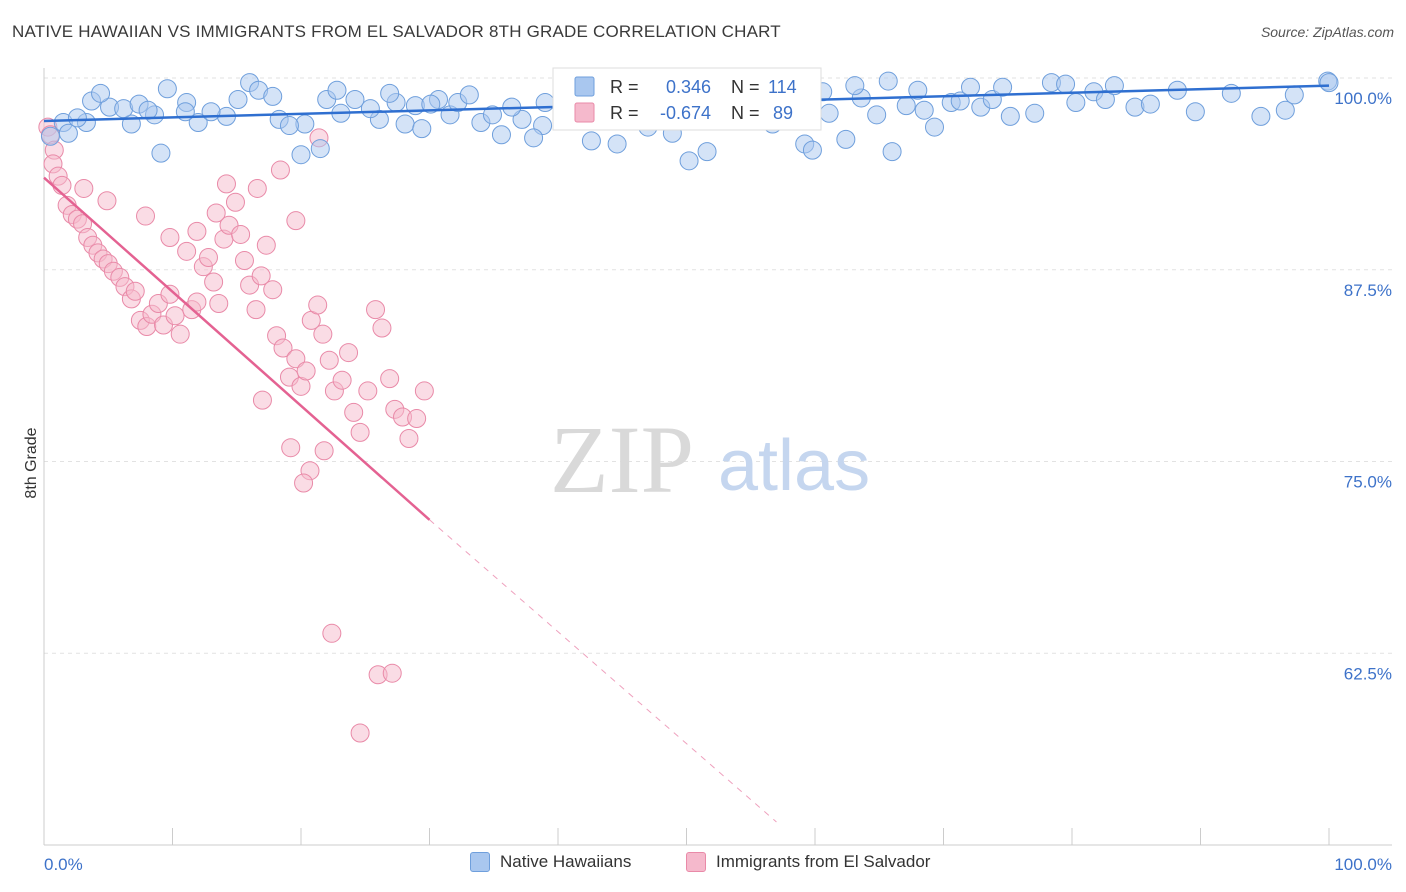  I want to click on y-tick-label-2: 75.0%, so click(1368, 482).